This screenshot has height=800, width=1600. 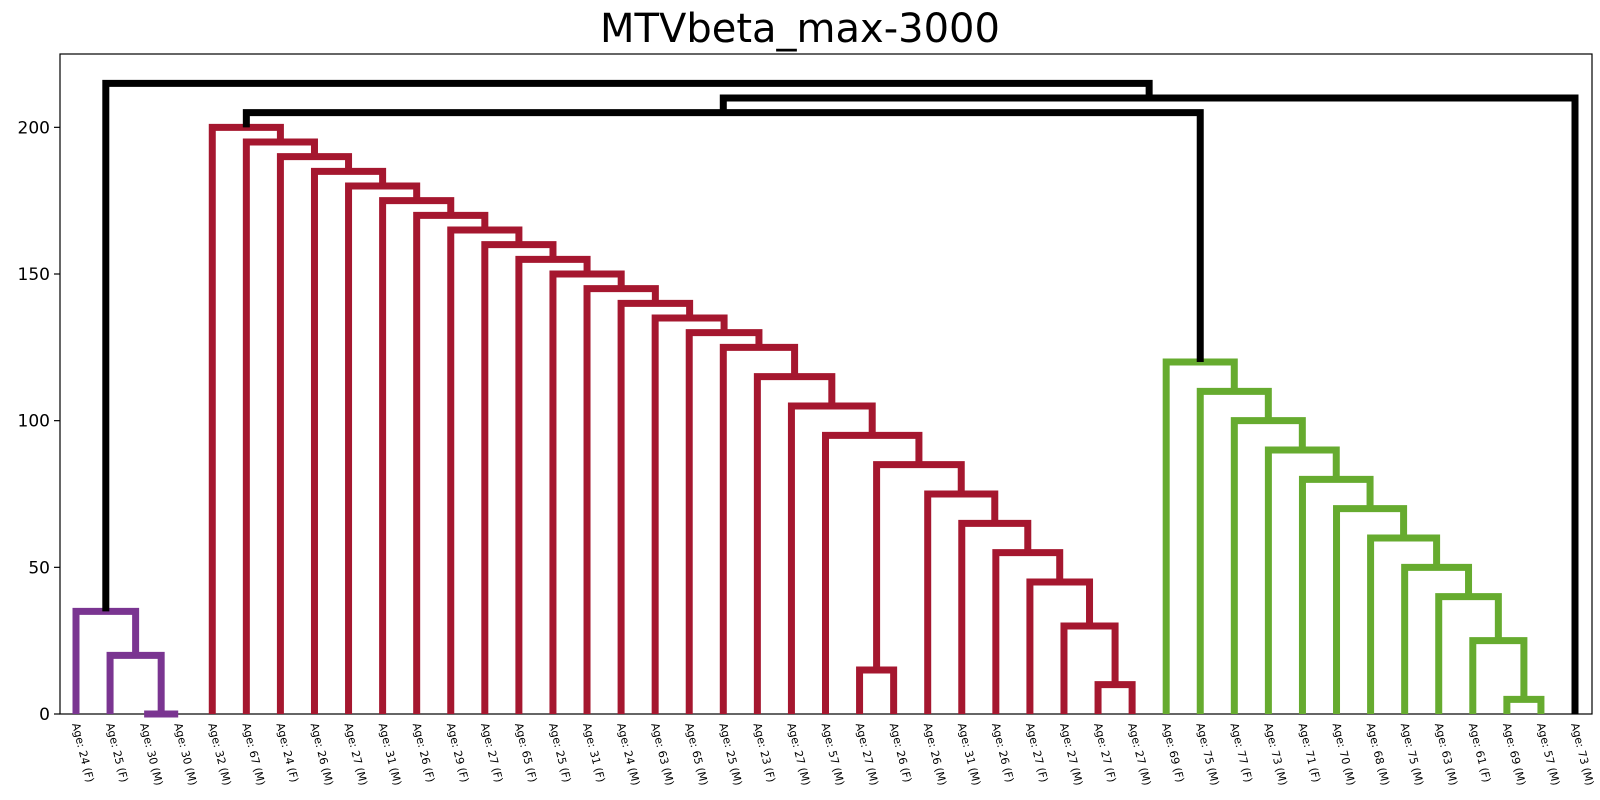 I want to click on chart-title: MTVbeta_max-3000, so click(x=800, y=29).